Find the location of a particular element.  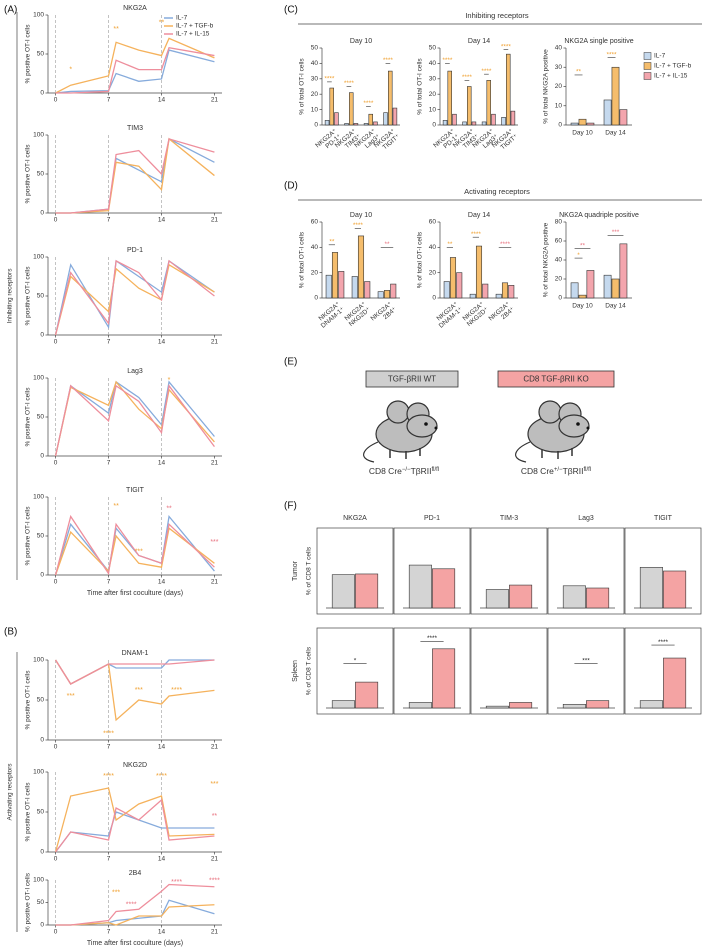

legend-label: IL-7 + TGF-b is located at coordinates (673, 66).